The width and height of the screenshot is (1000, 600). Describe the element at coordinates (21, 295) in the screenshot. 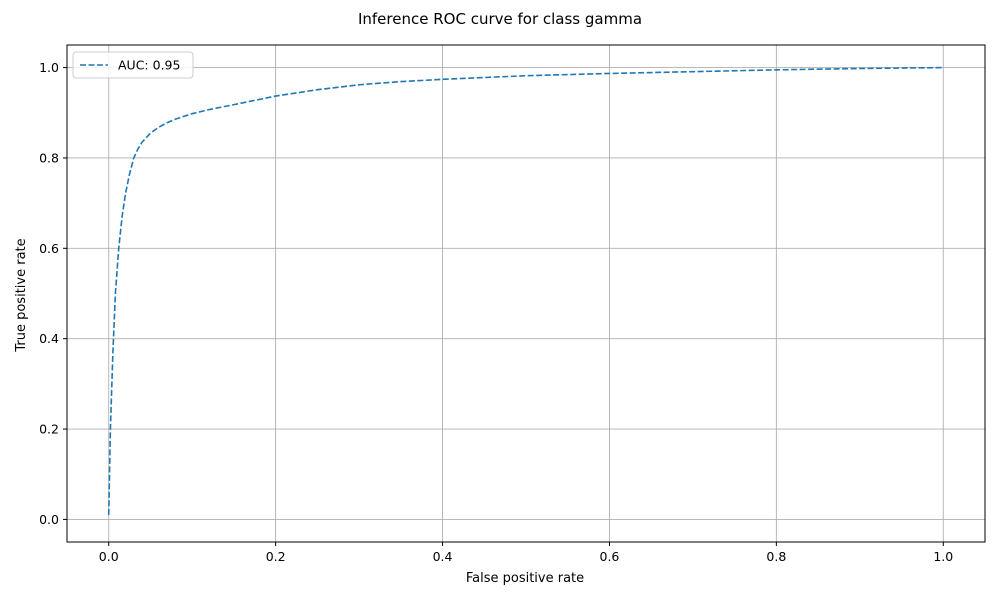

I see `y-axis-label: True positive rate` at that location.